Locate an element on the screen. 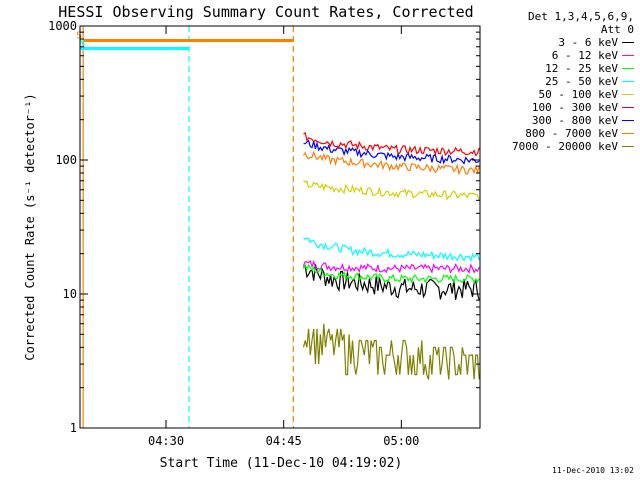 This screenshot has width=640, height=480. legend-item: 300 - 800 keV is located at coordinates (561, 120).